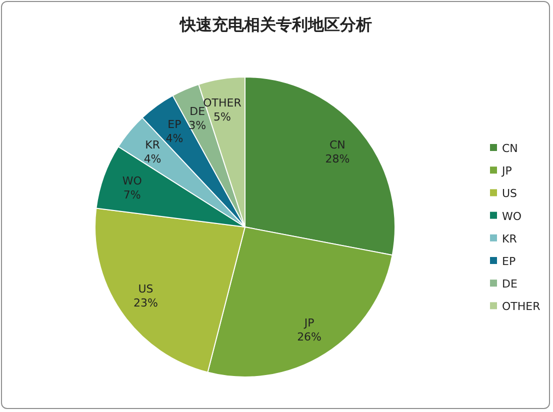 The height and width of the screenshot is (412, 553). I want to click on data-label: 5%, so click(222, 117).